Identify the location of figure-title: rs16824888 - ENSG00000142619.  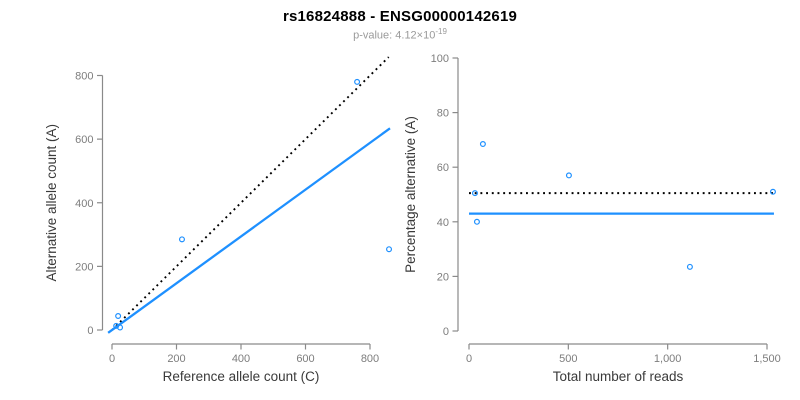
(400, 16).